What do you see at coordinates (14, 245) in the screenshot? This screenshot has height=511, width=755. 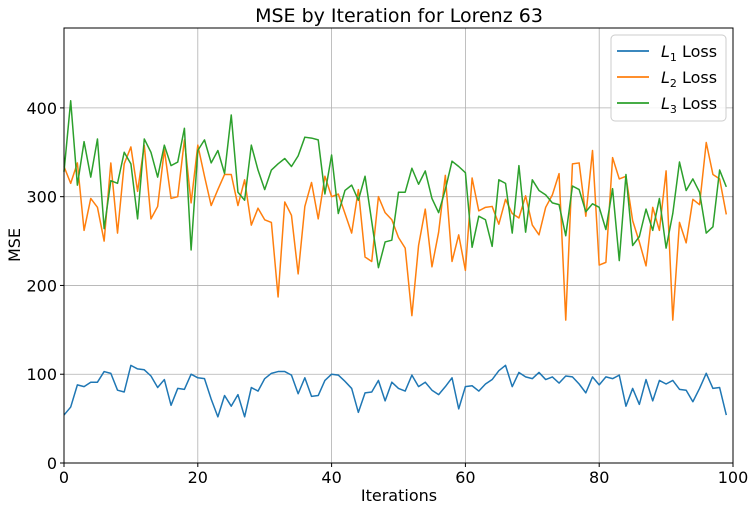 I see `y-axis-label: MSE` at bounding box center [14, 245].